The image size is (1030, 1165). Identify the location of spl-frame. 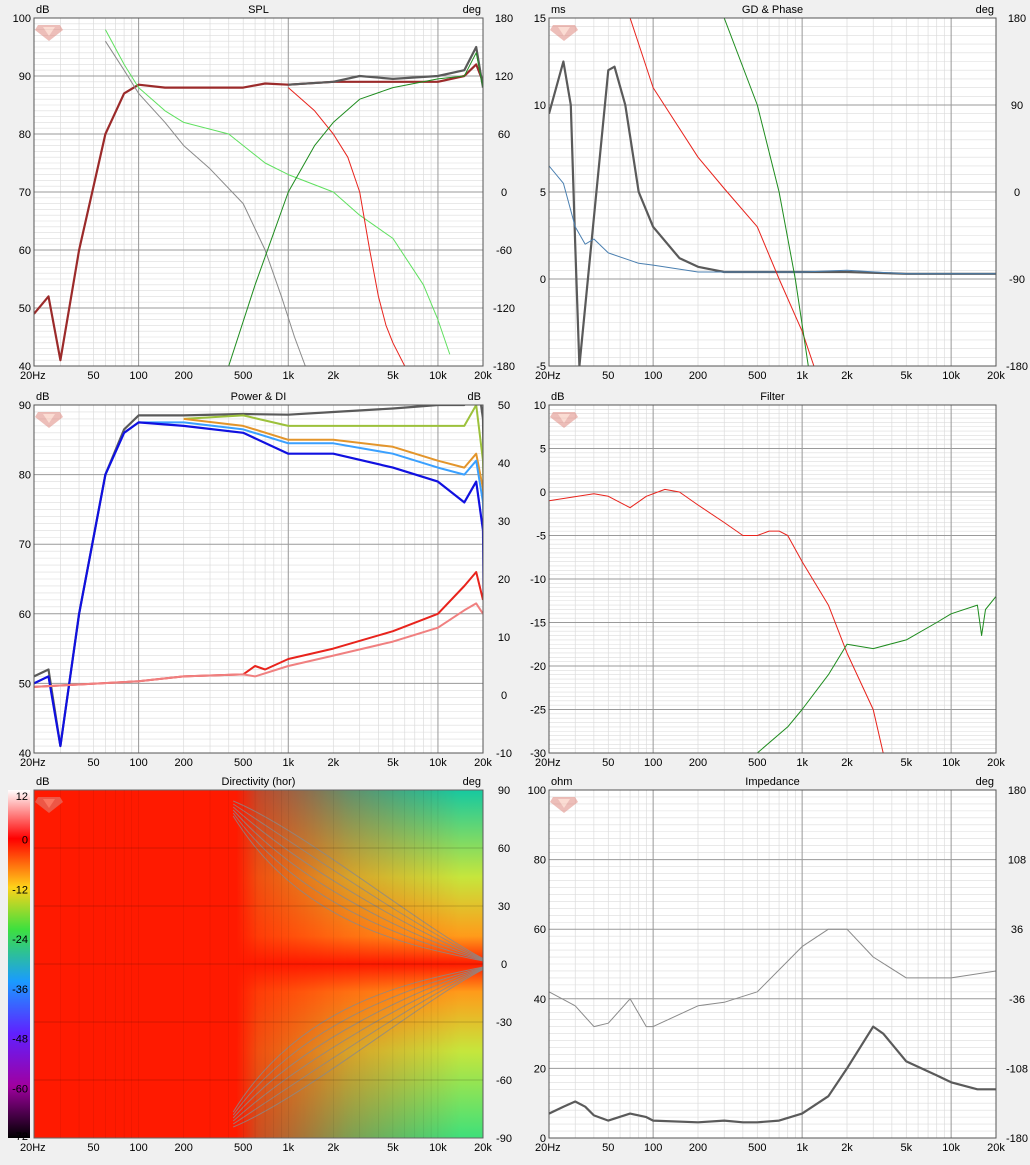
(258, 192).